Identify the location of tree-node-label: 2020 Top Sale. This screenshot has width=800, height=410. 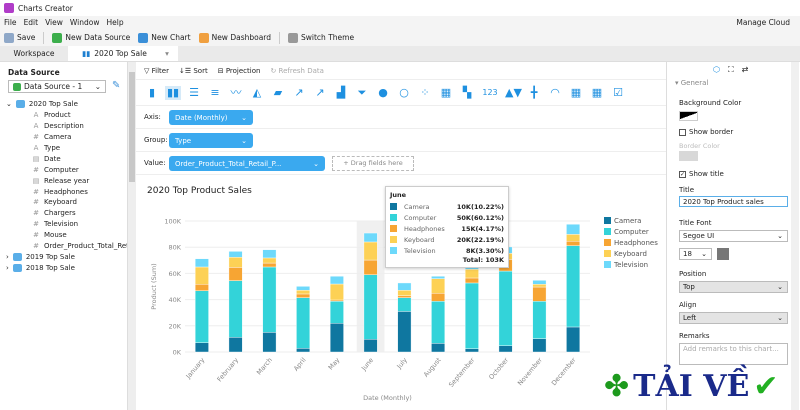
(53, 104).